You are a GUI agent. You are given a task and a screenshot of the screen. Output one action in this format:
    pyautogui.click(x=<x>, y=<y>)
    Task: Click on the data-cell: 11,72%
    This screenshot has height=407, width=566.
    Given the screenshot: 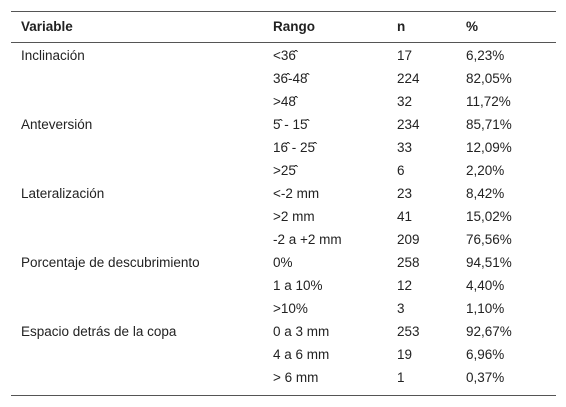 What is the action you would take?
    pyautogui.click(x=488, y=101)
    